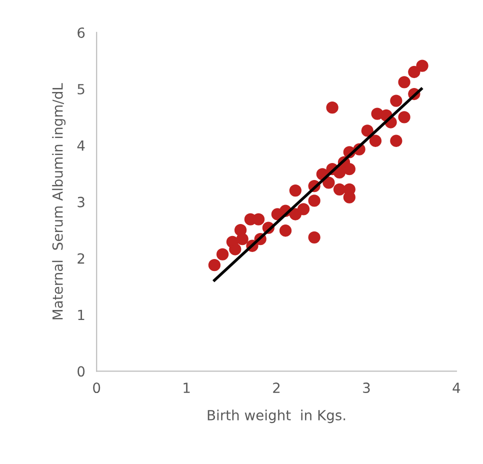 This screenshot has width=483, height=464. Describe the element at coordinates (81, 371) in the screenshot. I see `y-tick-label: 0` at that location.